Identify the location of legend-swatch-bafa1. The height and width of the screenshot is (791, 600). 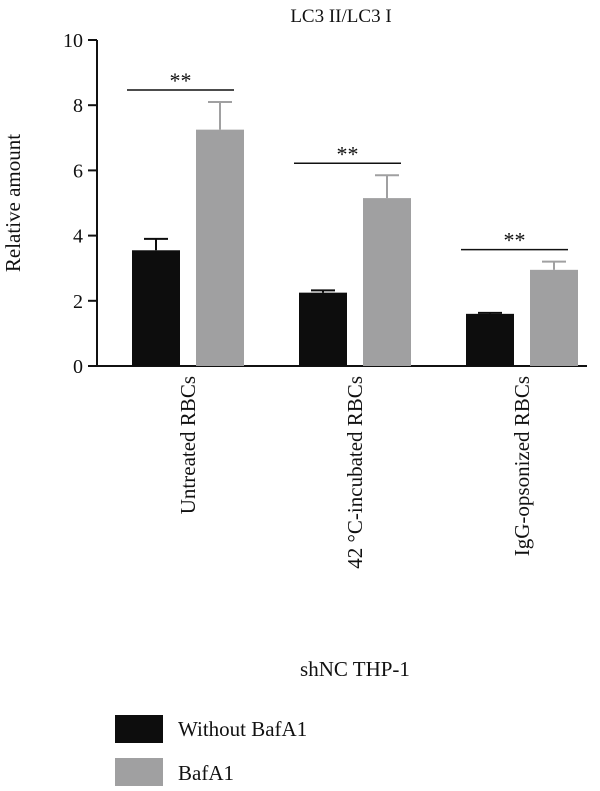
(139, 772).